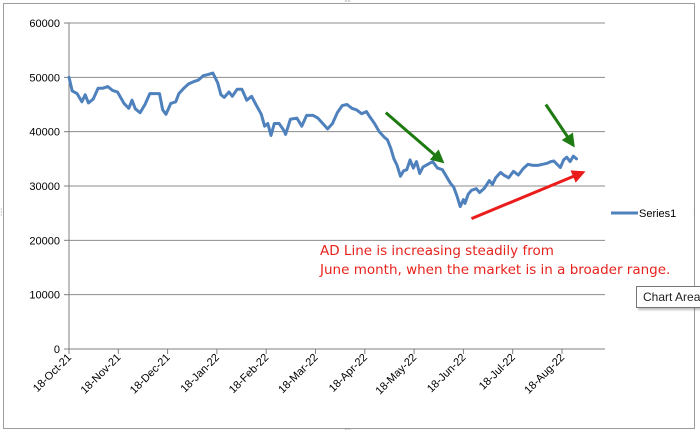 The image size is (700, 436). What do you see at coordinates (437, 251) in the screenshot?
I see `annotation-text: AD Line is increasing steadily from` at bounding box center [437, 251].